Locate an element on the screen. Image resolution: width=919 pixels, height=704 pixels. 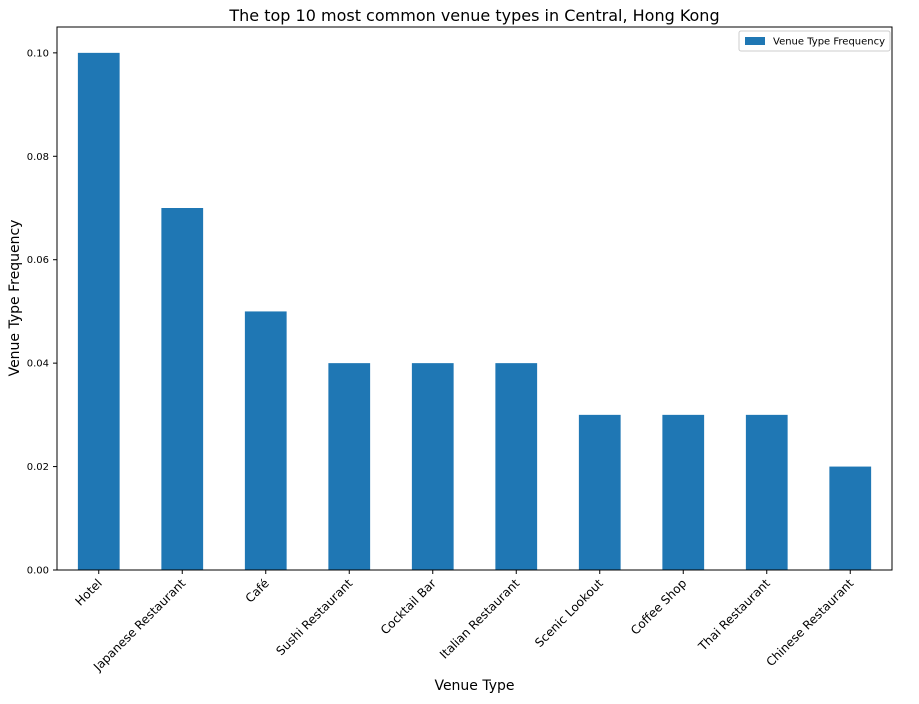
x-tick-label: Cocktail Bar is located at coordinates (408, 606).